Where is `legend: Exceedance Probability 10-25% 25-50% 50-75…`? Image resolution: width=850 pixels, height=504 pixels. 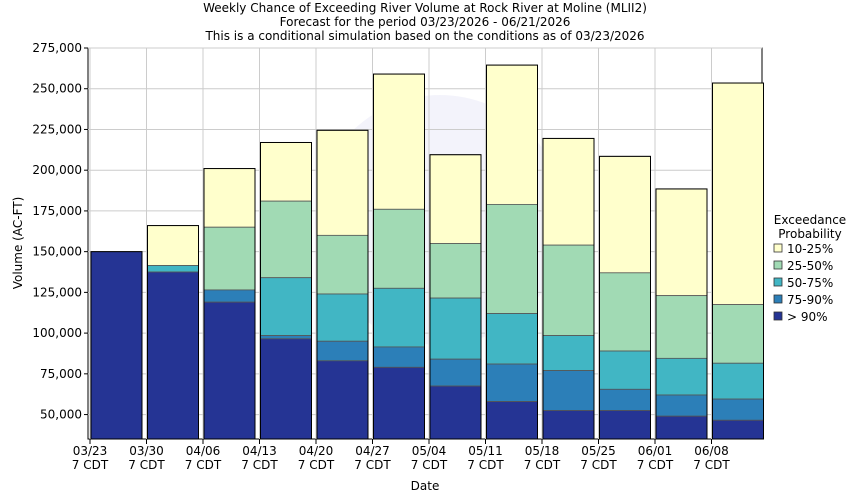 legend: Exceedance Probability 10-25% 25-50% 50-75… is located at coordinates (809, 268).